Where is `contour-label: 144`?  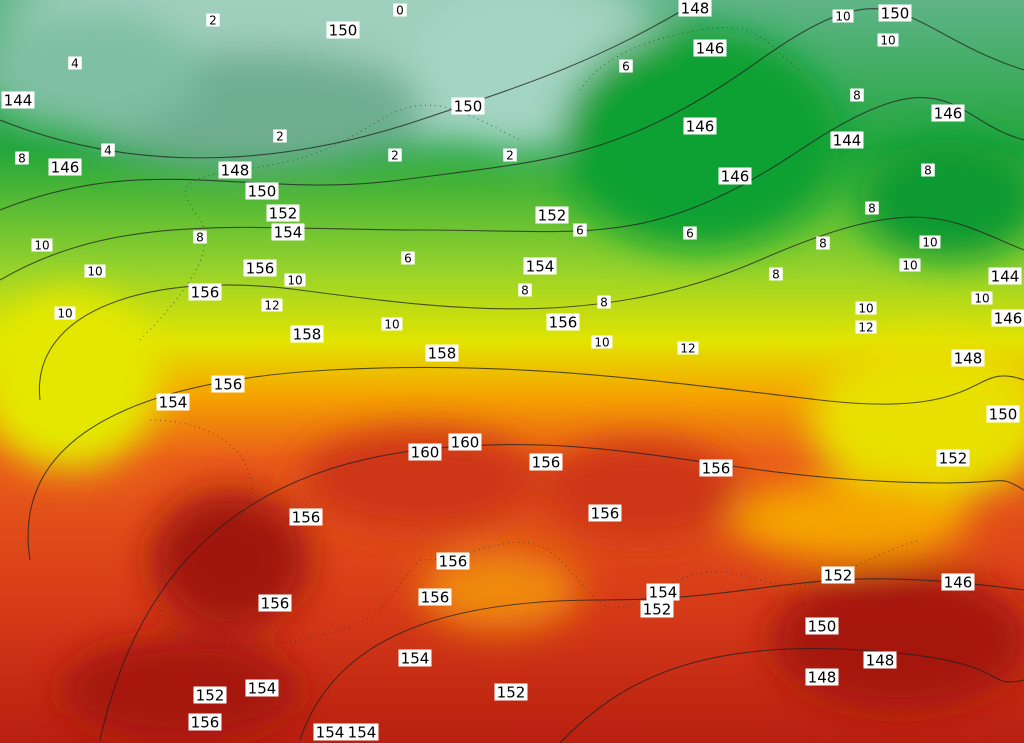 contour-label: 144 is located at coordinates (847, 141).